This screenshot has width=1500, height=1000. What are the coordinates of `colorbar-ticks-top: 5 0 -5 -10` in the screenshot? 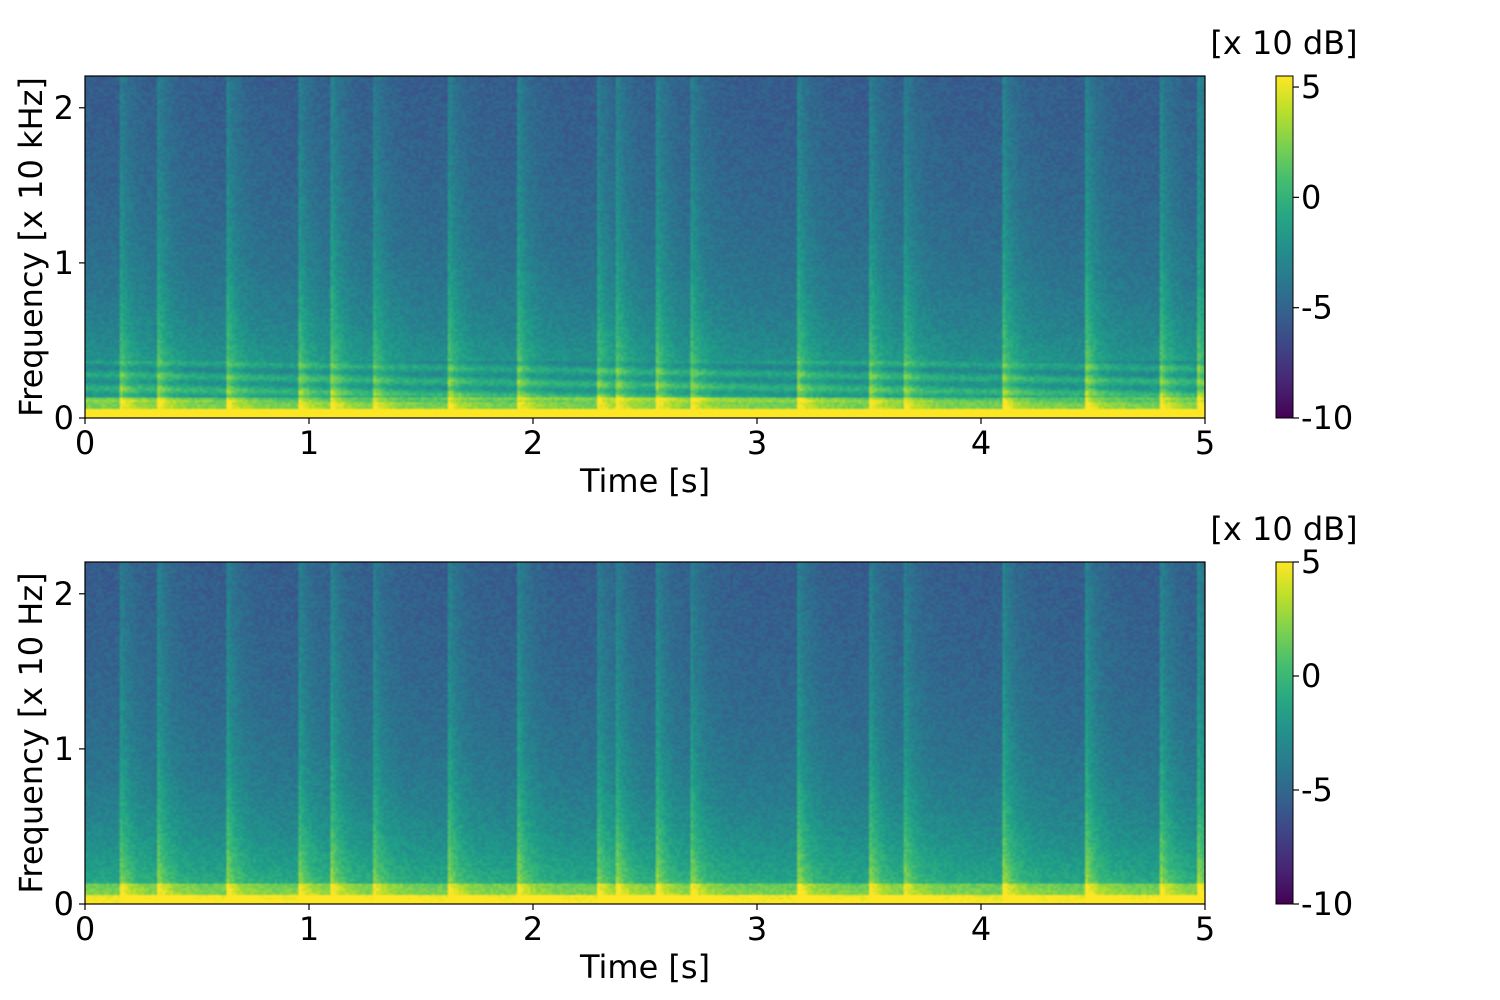 It's located at (1323, 252).